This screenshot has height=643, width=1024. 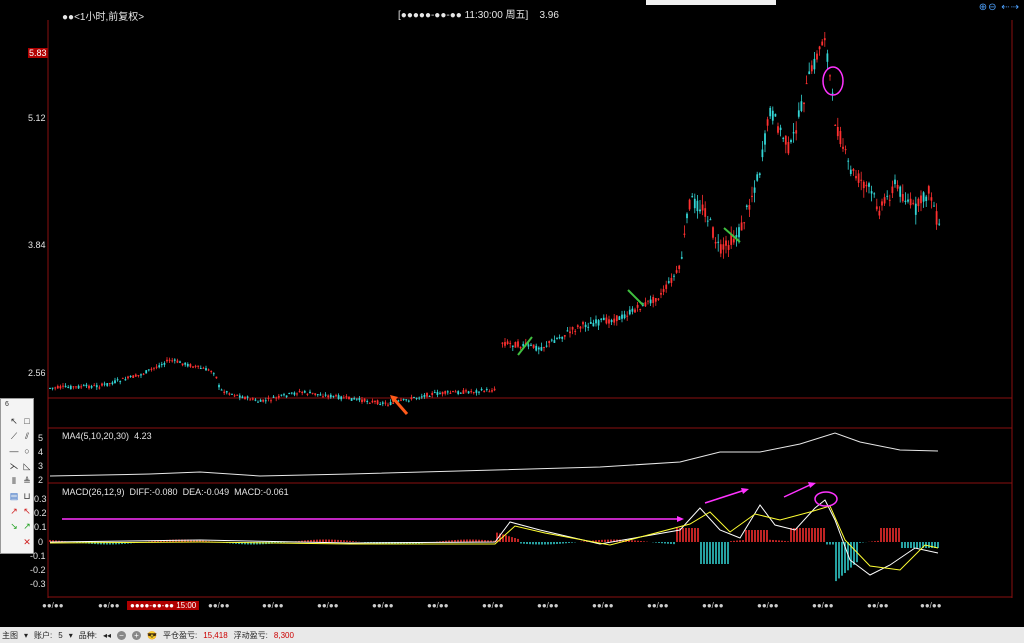 I want to click on realized-pnl-value: 15,418, so click(x=215, y=635).